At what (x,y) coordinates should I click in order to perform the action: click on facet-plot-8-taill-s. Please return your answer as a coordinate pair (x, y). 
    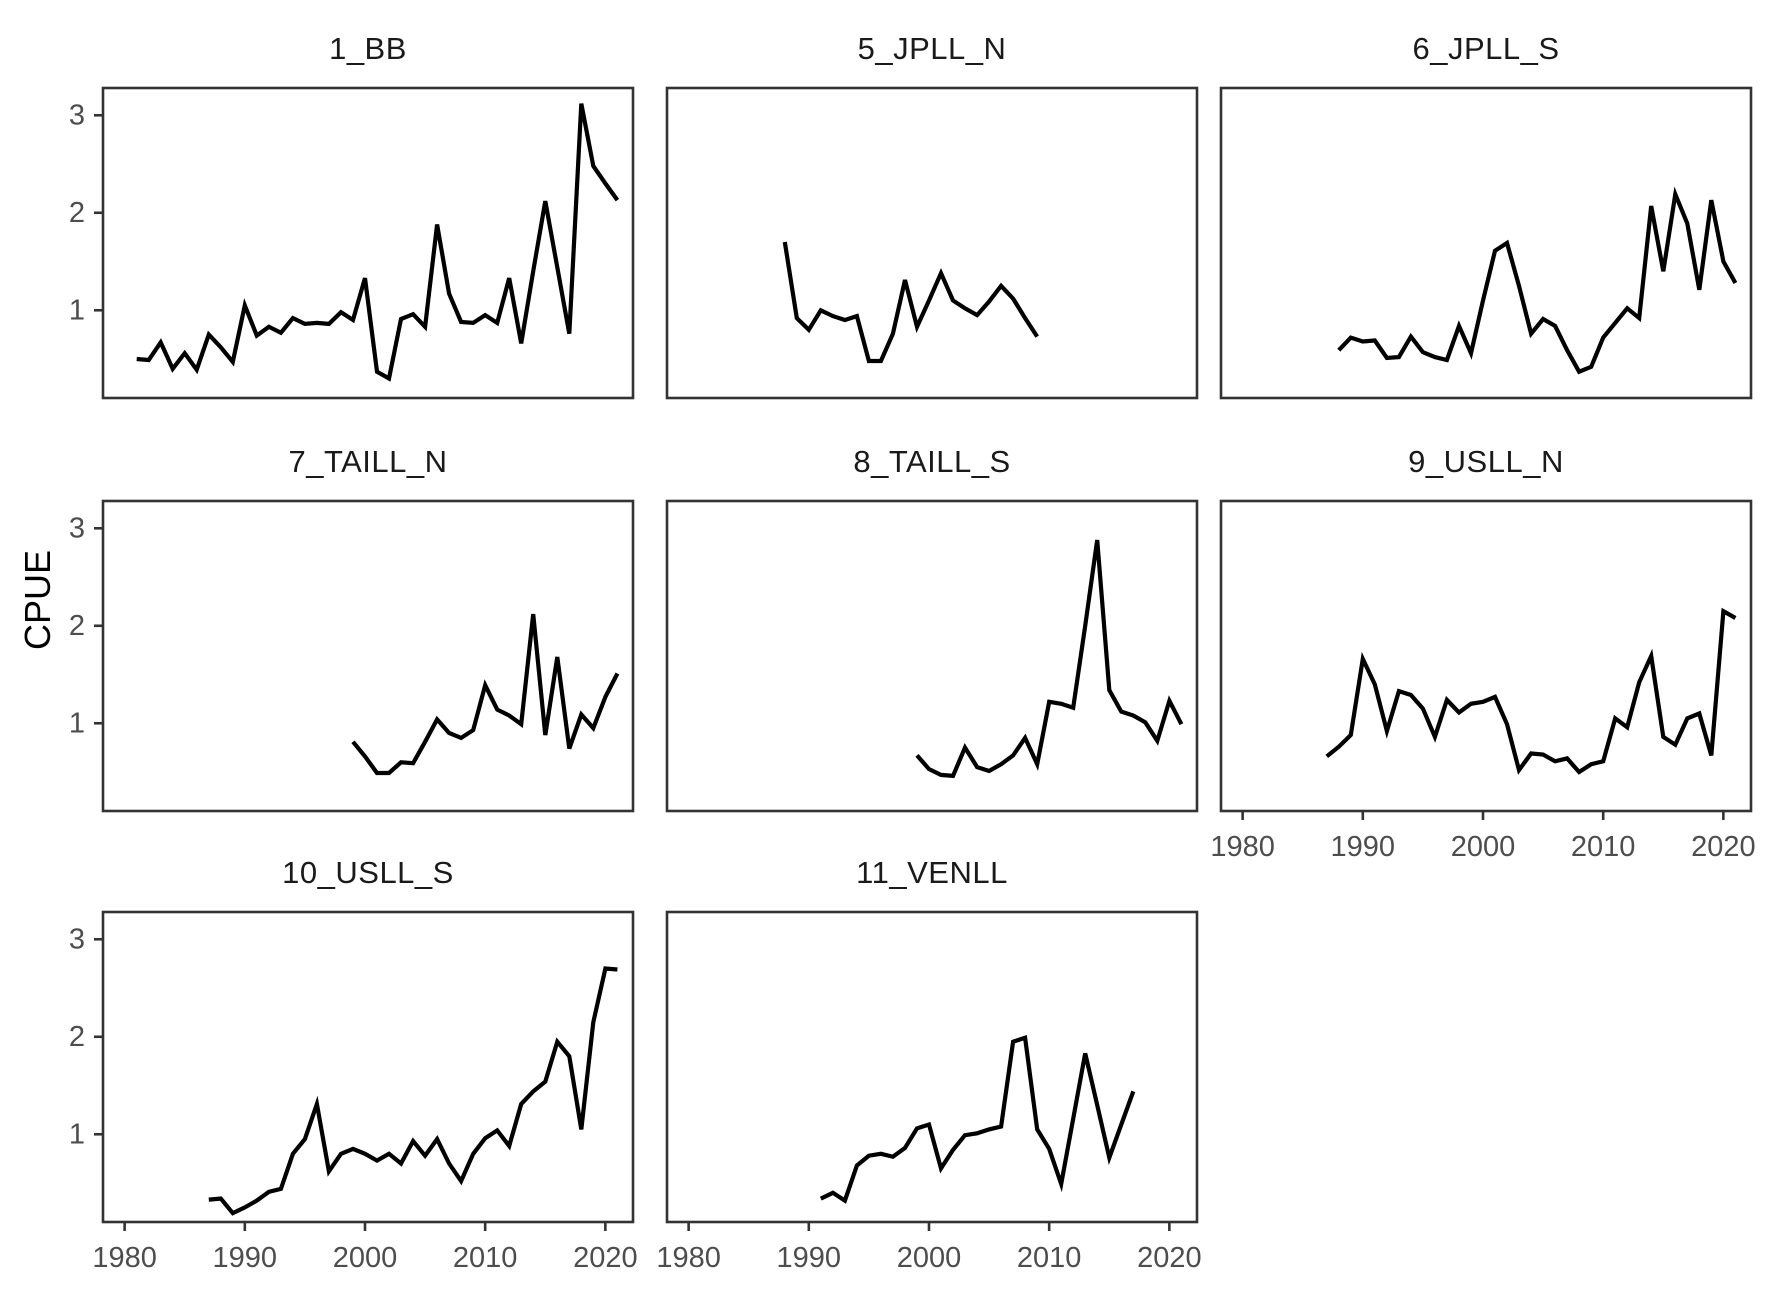
    Looking at the image, I should click on (932, 656).